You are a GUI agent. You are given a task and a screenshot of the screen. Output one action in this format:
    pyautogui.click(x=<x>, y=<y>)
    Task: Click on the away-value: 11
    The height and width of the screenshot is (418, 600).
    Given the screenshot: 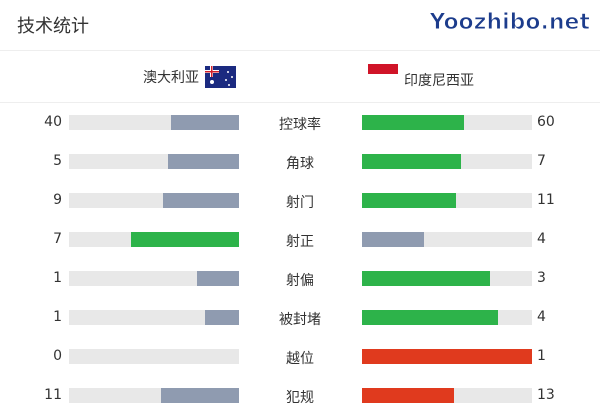 What is the action you would take?
    pyautogui.click(x=546, y=200)
    